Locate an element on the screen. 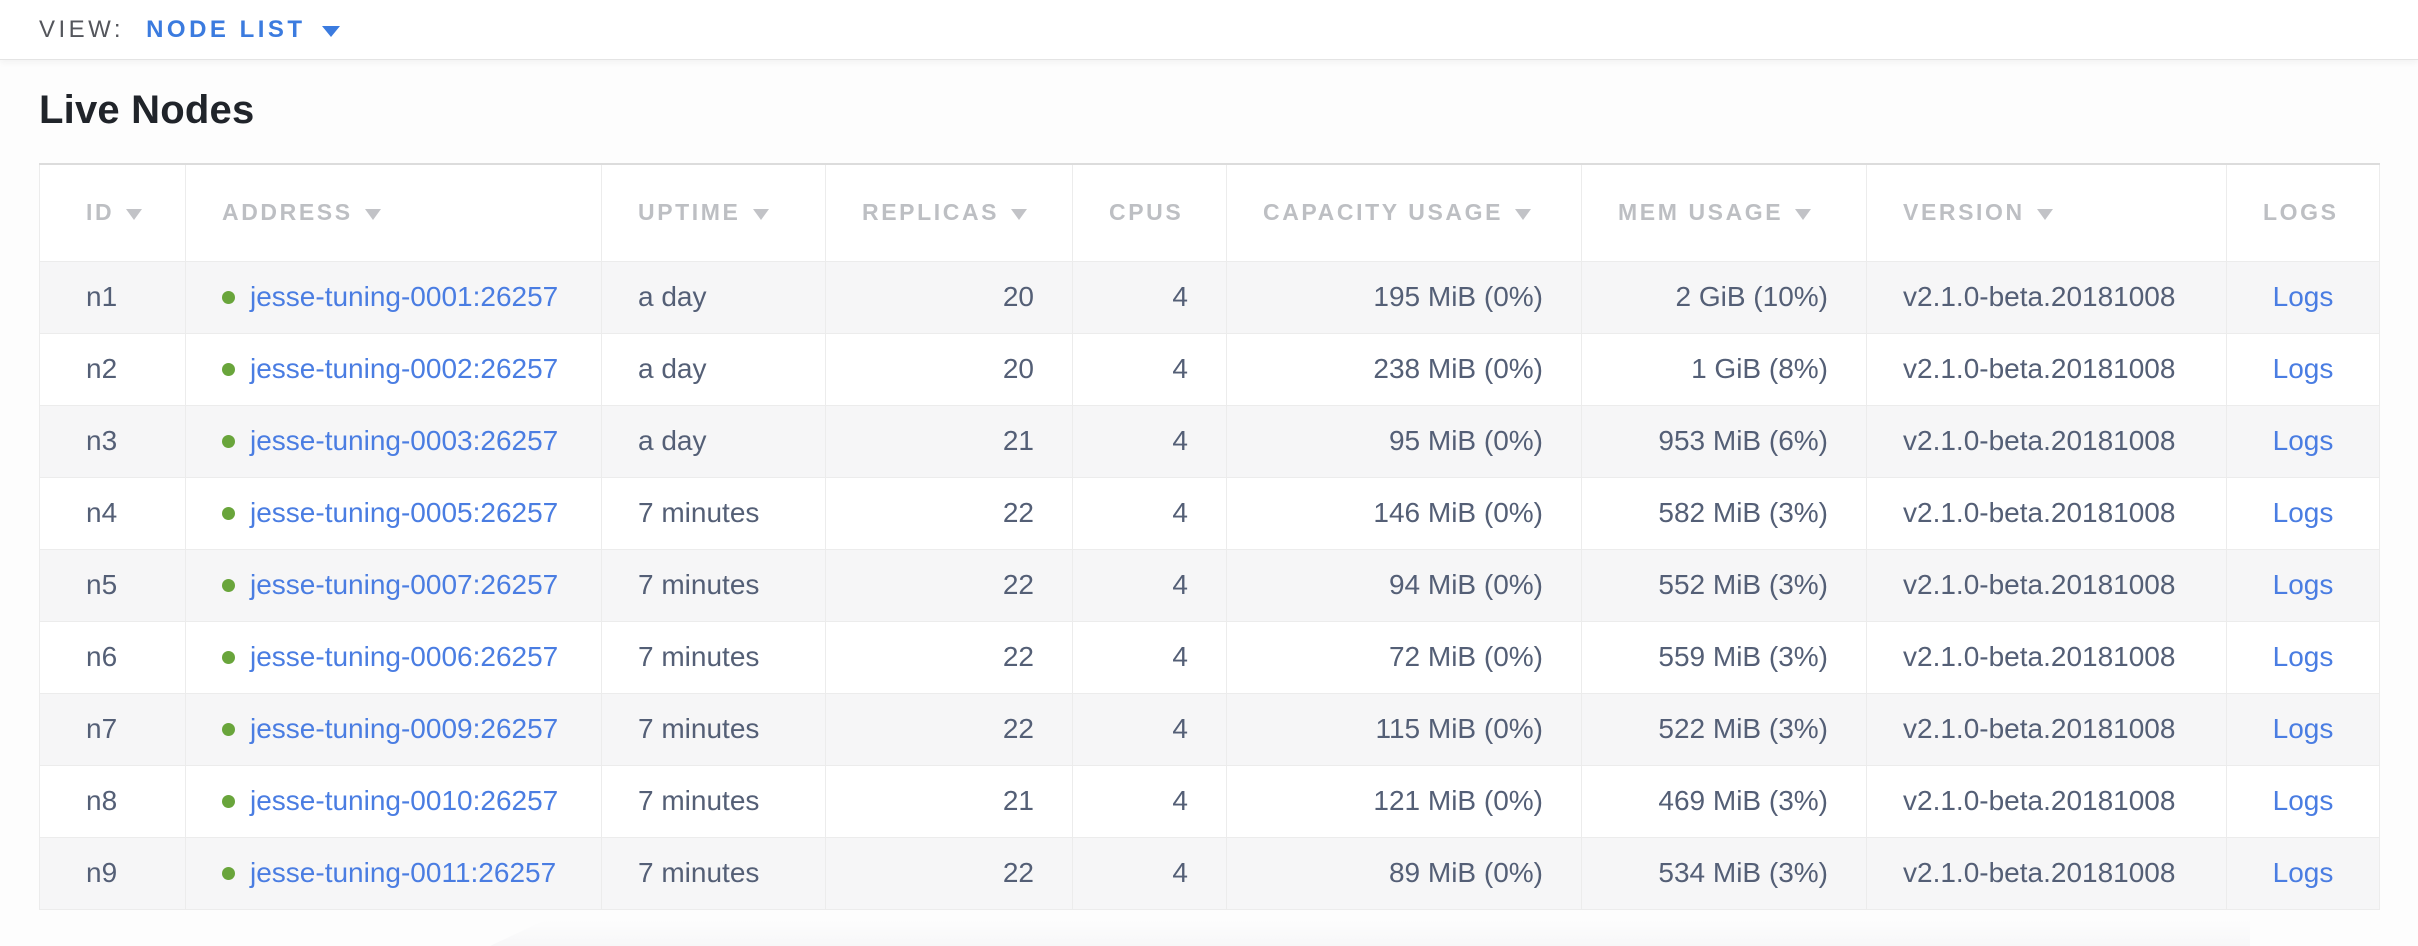 The image size is (2418, 946). node-address-cell: jesse-tuning-0009:26257 is located at coordinates (393, 729).